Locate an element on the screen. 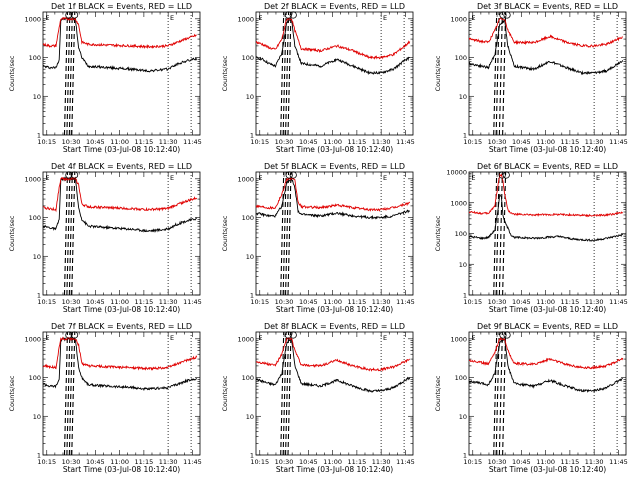 This screenshot has height=480, width=640. chart-title: Det 5f BLACK = Events, RED = LLD is located at coordinates (334, 166).